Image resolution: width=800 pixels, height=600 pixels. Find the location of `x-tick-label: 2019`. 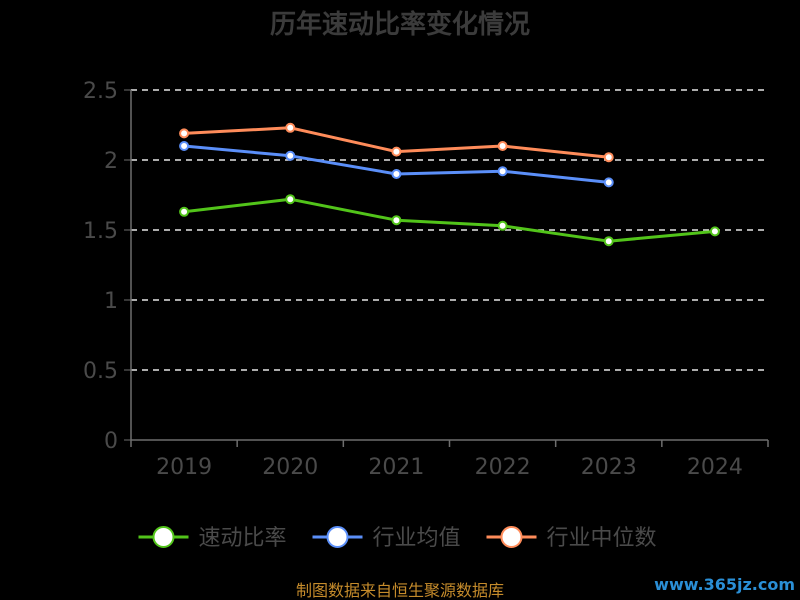

x-tick-label: 2019 is located at coordinates (184, 467).